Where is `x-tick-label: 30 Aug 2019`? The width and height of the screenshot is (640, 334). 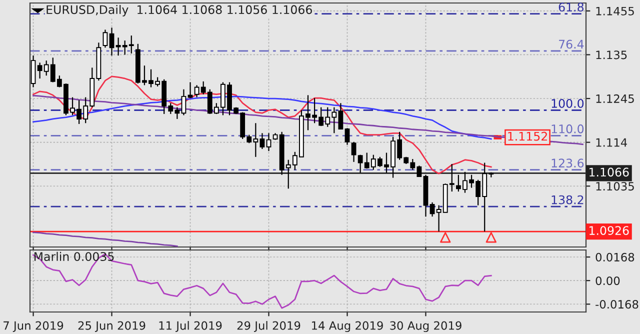 x-tick-label: 30 Aug 2019 is located at coordinates (426, 326).